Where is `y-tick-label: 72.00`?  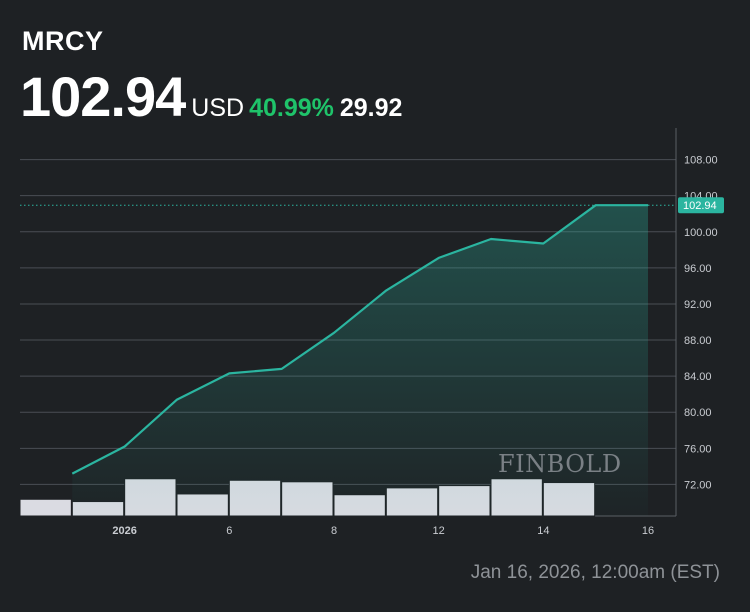
y-tick-label: 72.00 is located at coordinates (698, 485).